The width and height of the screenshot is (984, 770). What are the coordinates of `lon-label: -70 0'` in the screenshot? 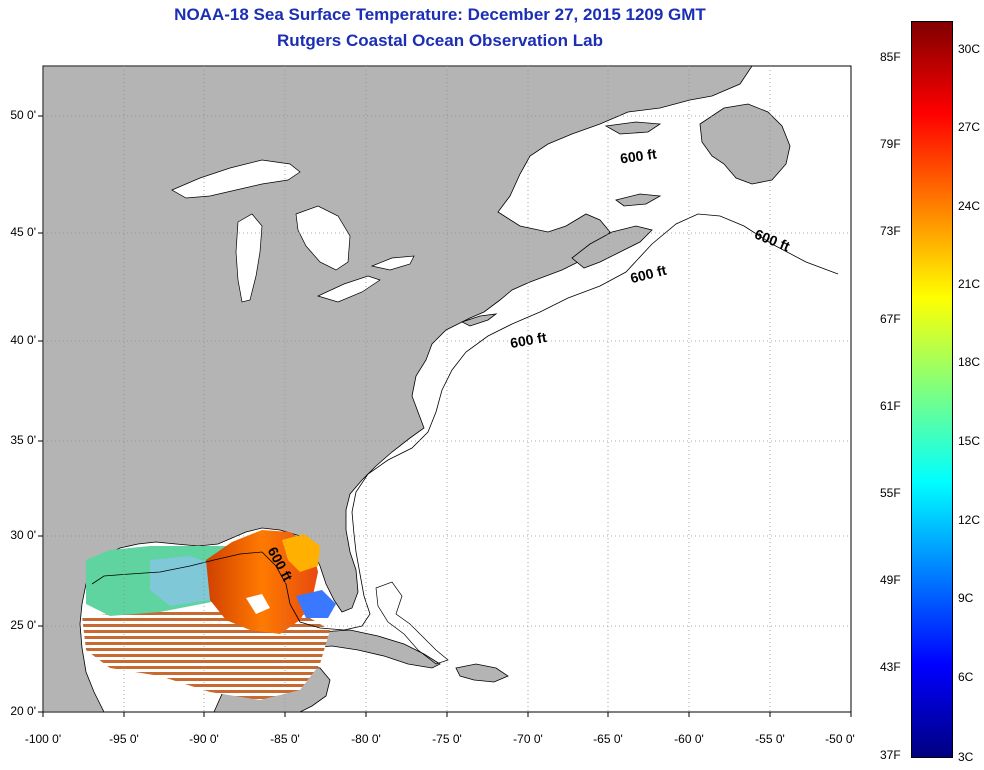 It's located at (528, 739).